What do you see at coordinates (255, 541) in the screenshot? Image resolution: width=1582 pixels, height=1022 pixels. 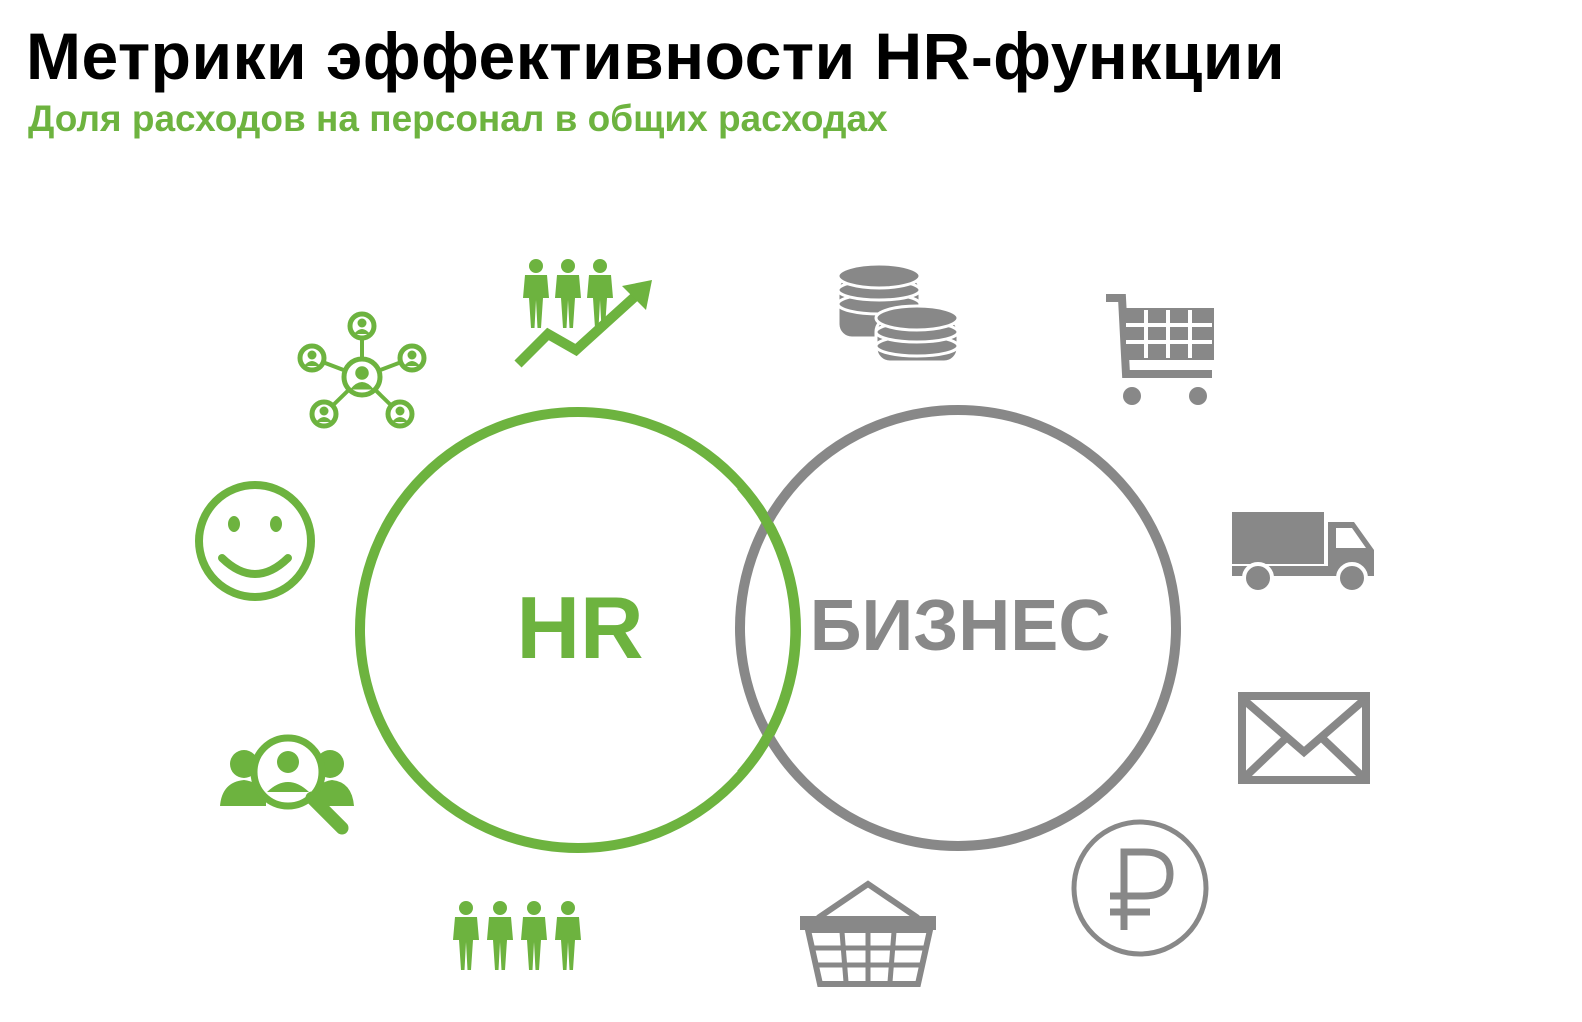 I see `smiley-face-icon` at bounding box center [255, 541].